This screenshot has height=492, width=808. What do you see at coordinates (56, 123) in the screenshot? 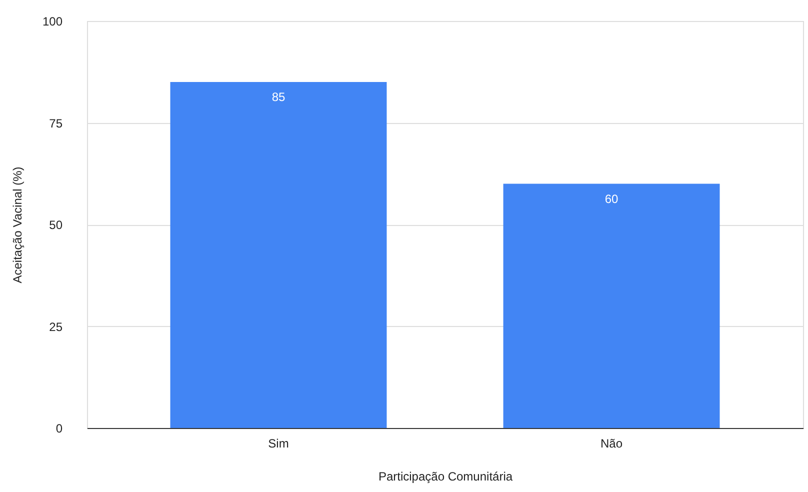
I see `y-tick-label: 75` at bounding box center [56, 123].